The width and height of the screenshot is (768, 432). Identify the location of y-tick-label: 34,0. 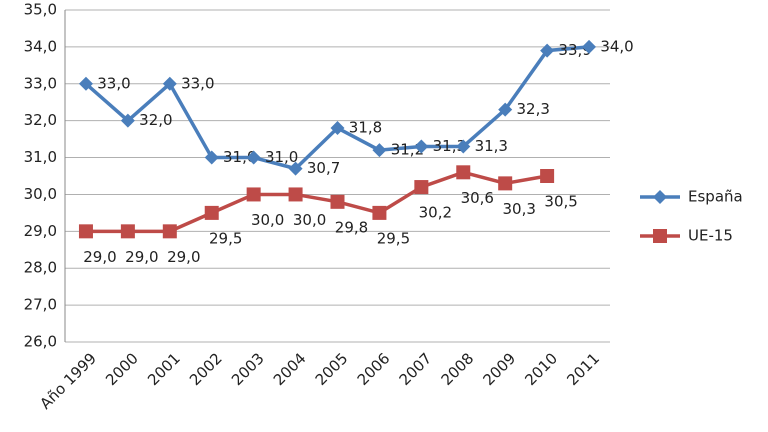
(40, 46).